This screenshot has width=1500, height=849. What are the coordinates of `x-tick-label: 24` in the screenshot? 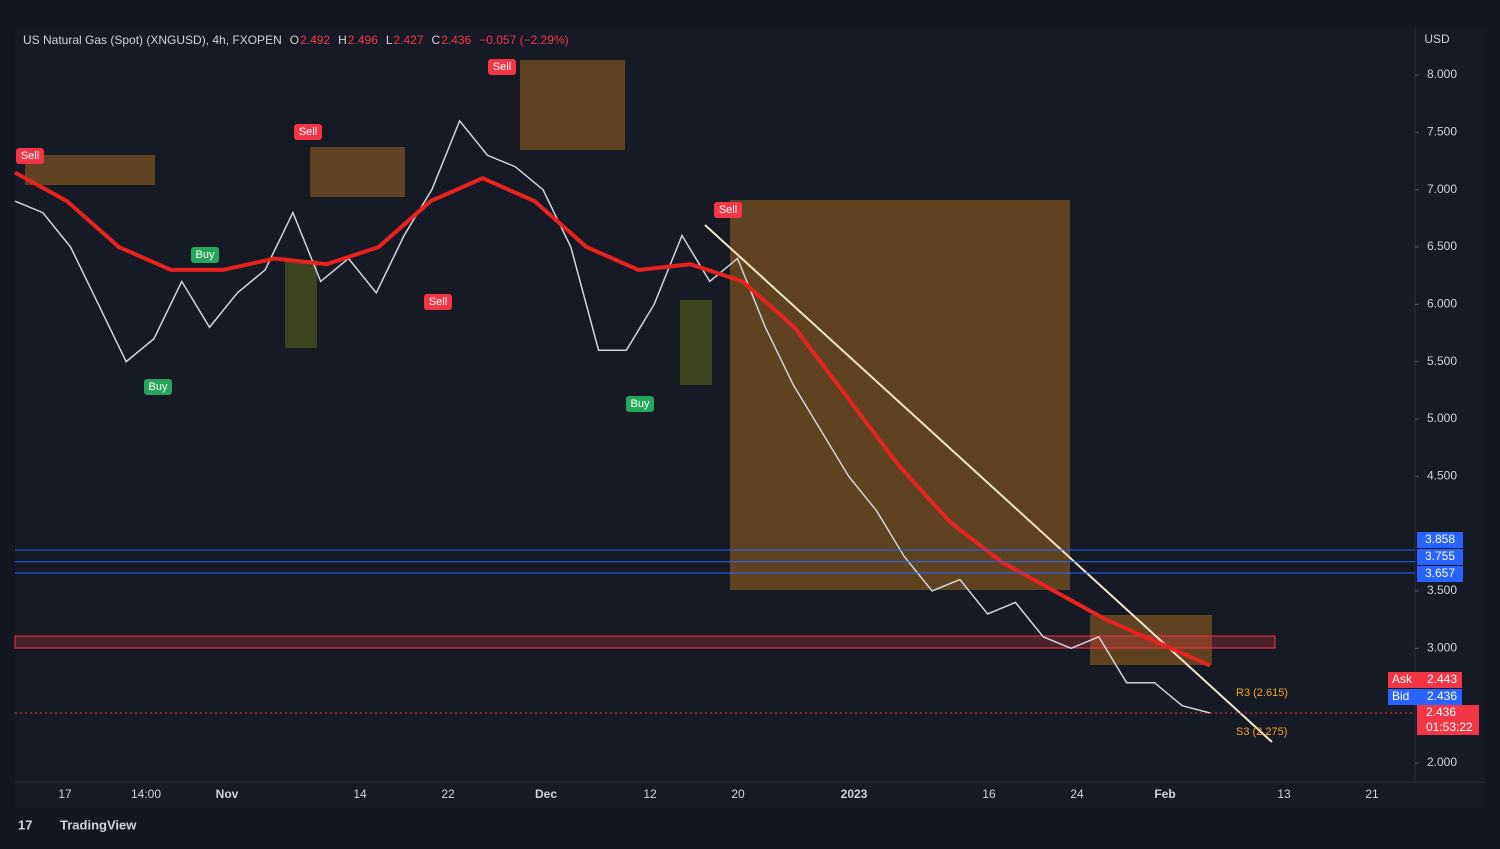 It's located at (1077, 794).